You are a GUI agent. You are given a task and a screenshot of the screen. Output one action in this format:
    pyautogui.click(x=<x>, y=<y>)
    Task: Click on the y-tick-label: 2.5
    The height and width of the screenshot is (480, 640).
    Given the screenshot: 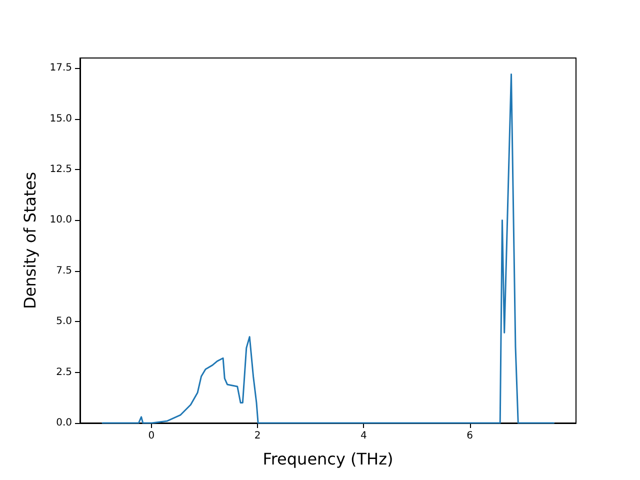 What is the action you would take?
    pyautogui.click(x=64, y=372)
    